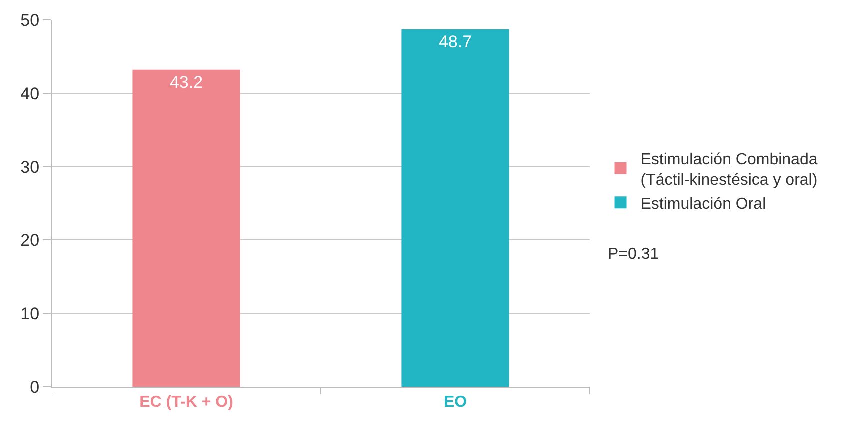 Image resolution: width=853 pixels, height=421 pixels. Describe the element at coordinates (187, 403) in the screenshot. I see `x-tick-label: EC (T-K + O)` at that location.